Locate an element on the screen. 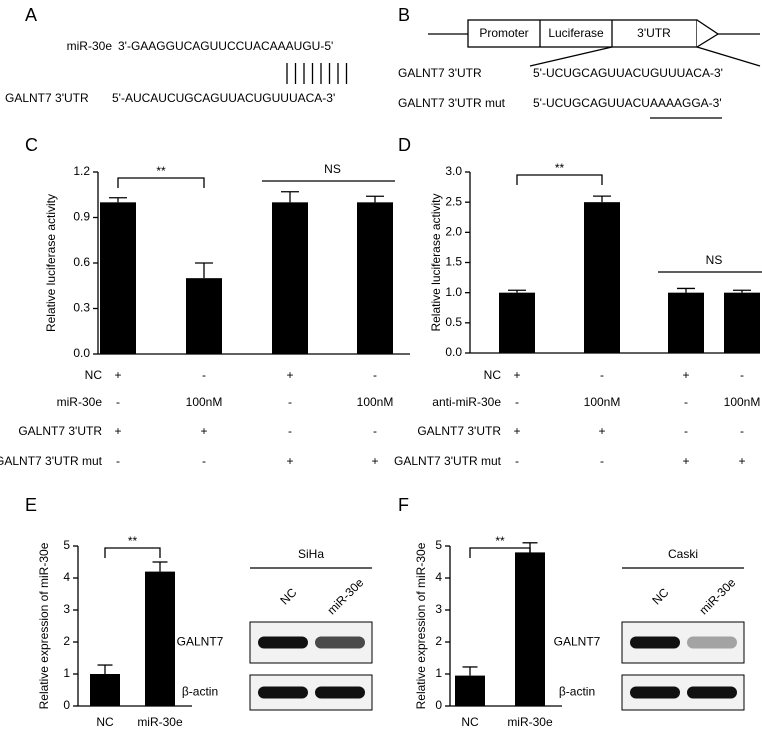 This screenshot has width=762, height=733. y-tick-label: 3.0 is located at coordinates (453, 171).